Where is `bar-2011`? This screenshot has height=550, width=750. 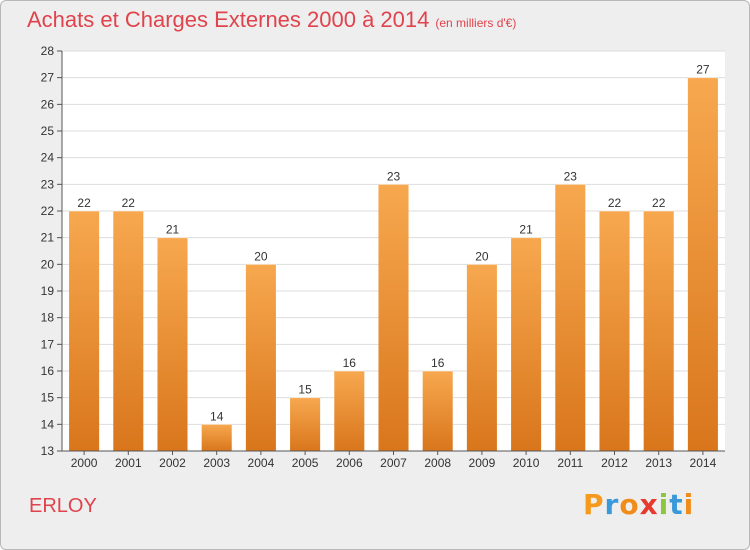
bar-2011 is located at coordinates (570, 318).